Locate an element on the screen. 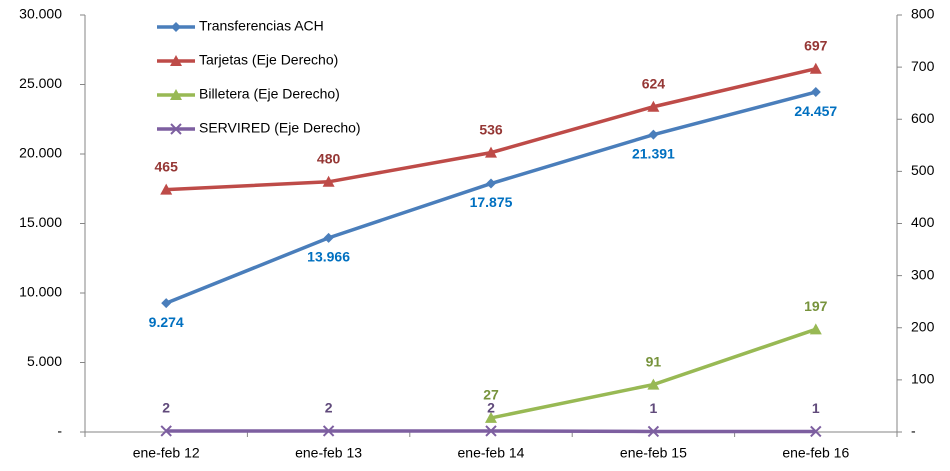  data-label: 624 is located at coordinates (654, 83).